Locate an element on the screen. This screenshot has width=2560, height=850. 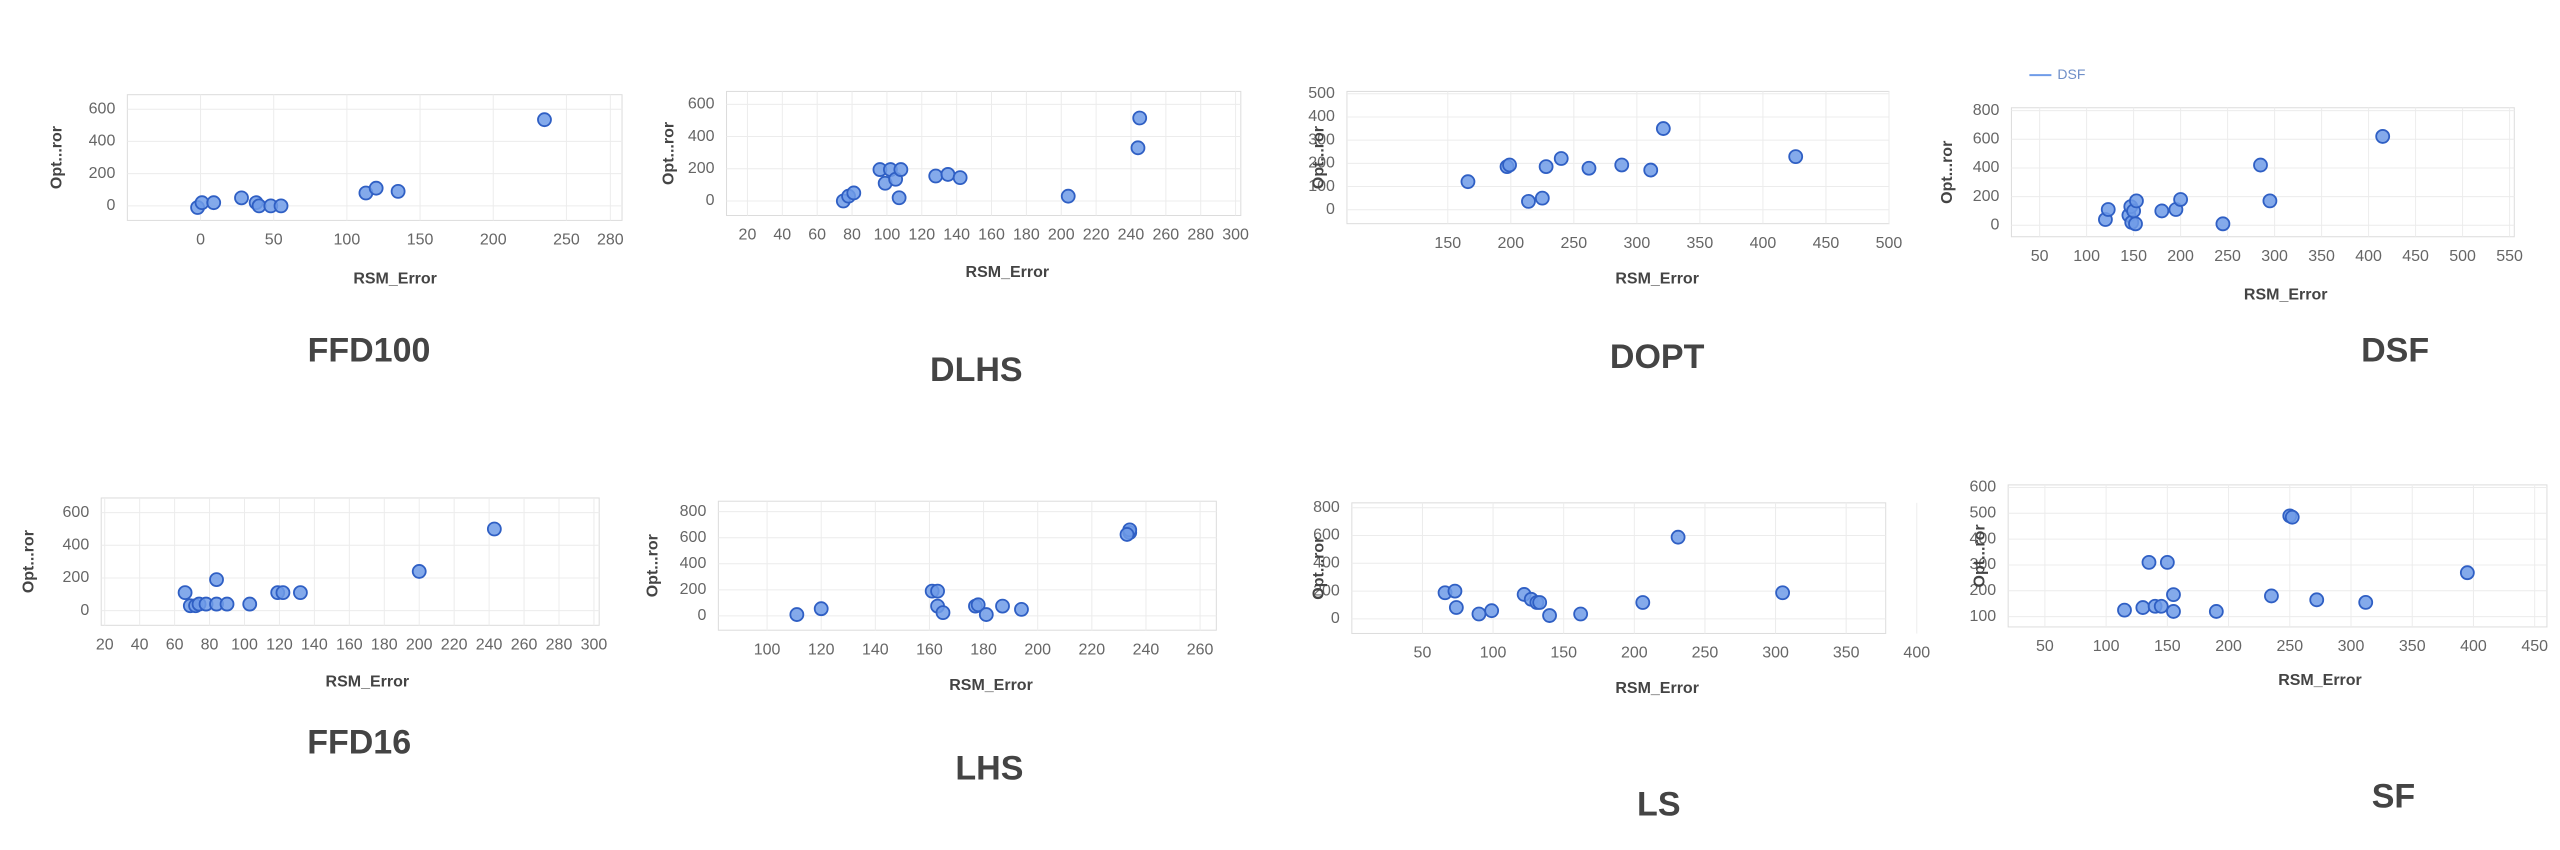
x-tick-label: 150 is located at coordinates (420, 240).